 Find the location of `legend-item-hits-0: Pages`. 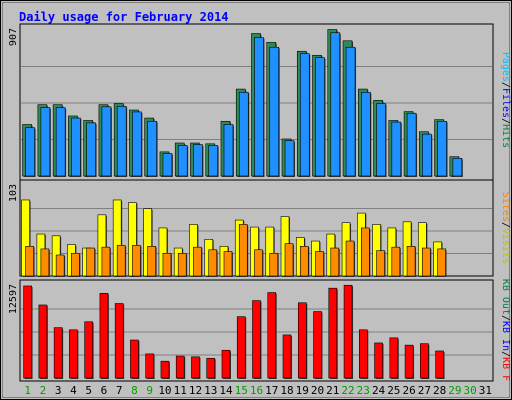

legend-item-hits-0: Pages is located at coordinates (505, 67).